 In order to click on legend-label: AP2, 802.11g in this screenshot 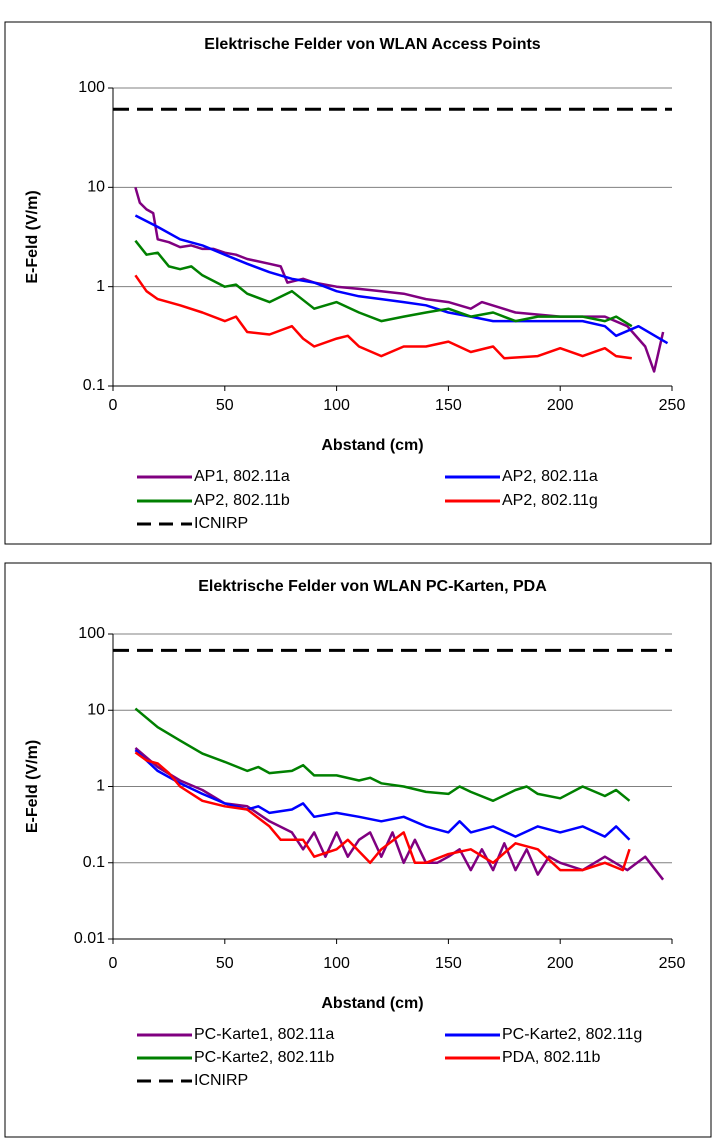, I will do `click(550, 500)`.